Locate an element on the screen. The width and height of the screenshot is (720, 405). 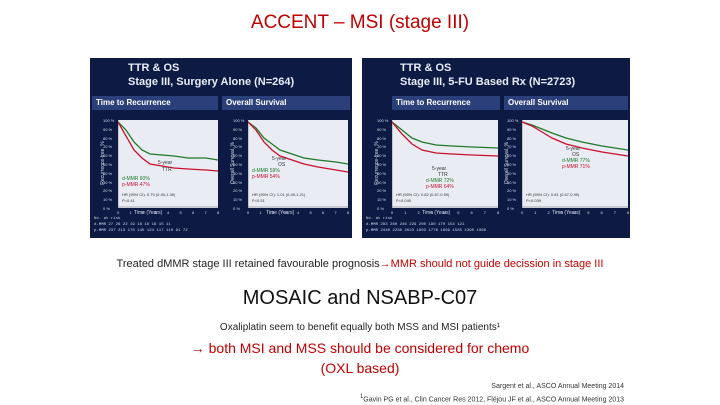
legend-dmmr: d-MMR 72% is located at coordinates (440, 181).